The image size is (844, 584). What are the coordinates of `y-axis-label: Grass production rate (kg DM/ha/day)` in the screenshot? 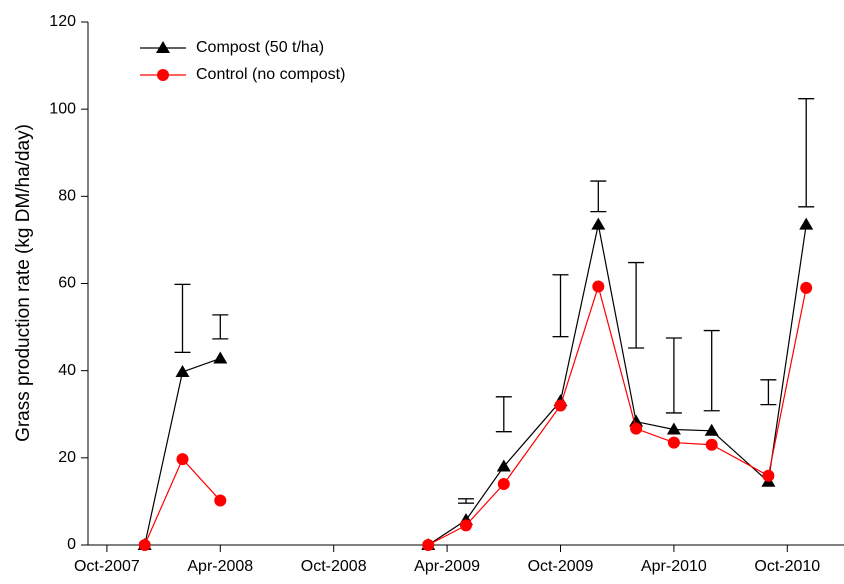 It's located at (23, 283).